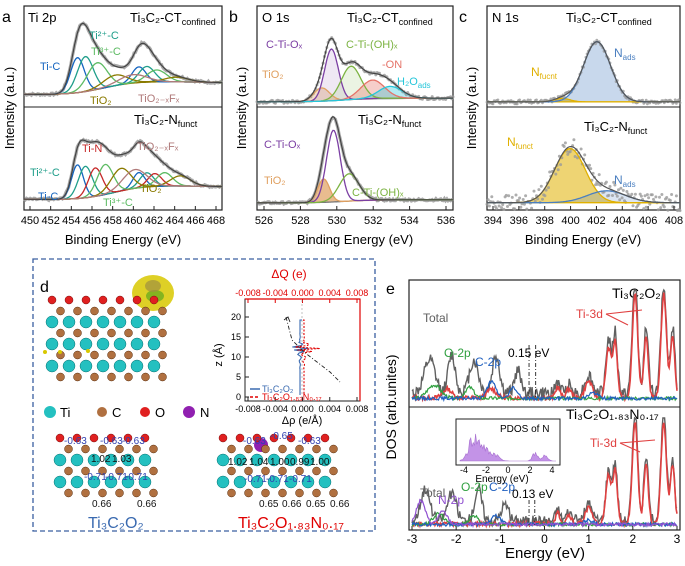 The height and width of the screenshot is (566, 685). What do you see at coordinates (151, 189) in the screenshot?
I see `a-bot-label-tio2: TiO₂` at bounding box center [151, 189].